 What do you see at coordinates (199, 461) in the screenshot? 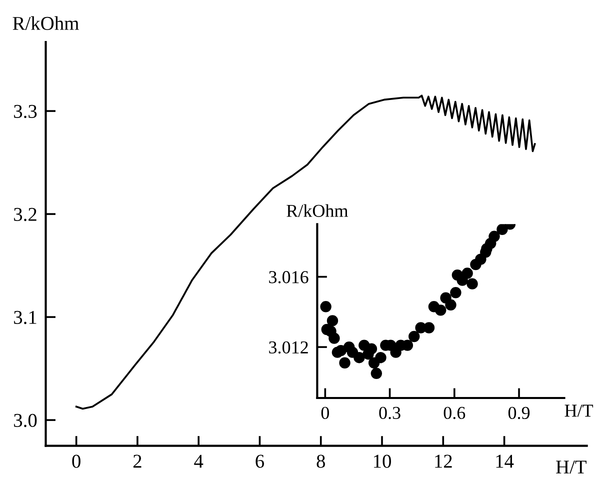
I see `x-tick-label: 4` at bounding box center [199, 461].